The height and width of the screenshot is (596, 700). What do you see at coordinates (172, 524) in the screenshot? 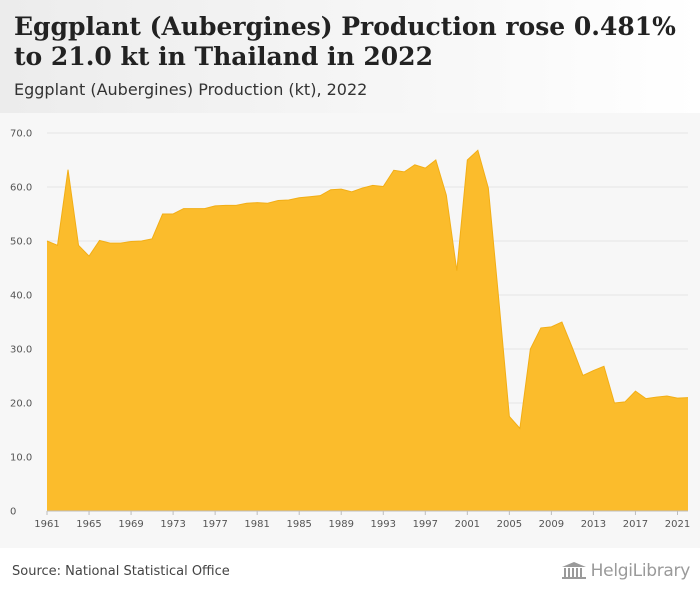
I see `x-tick-label: 1973` at bounding box center [172, 524].